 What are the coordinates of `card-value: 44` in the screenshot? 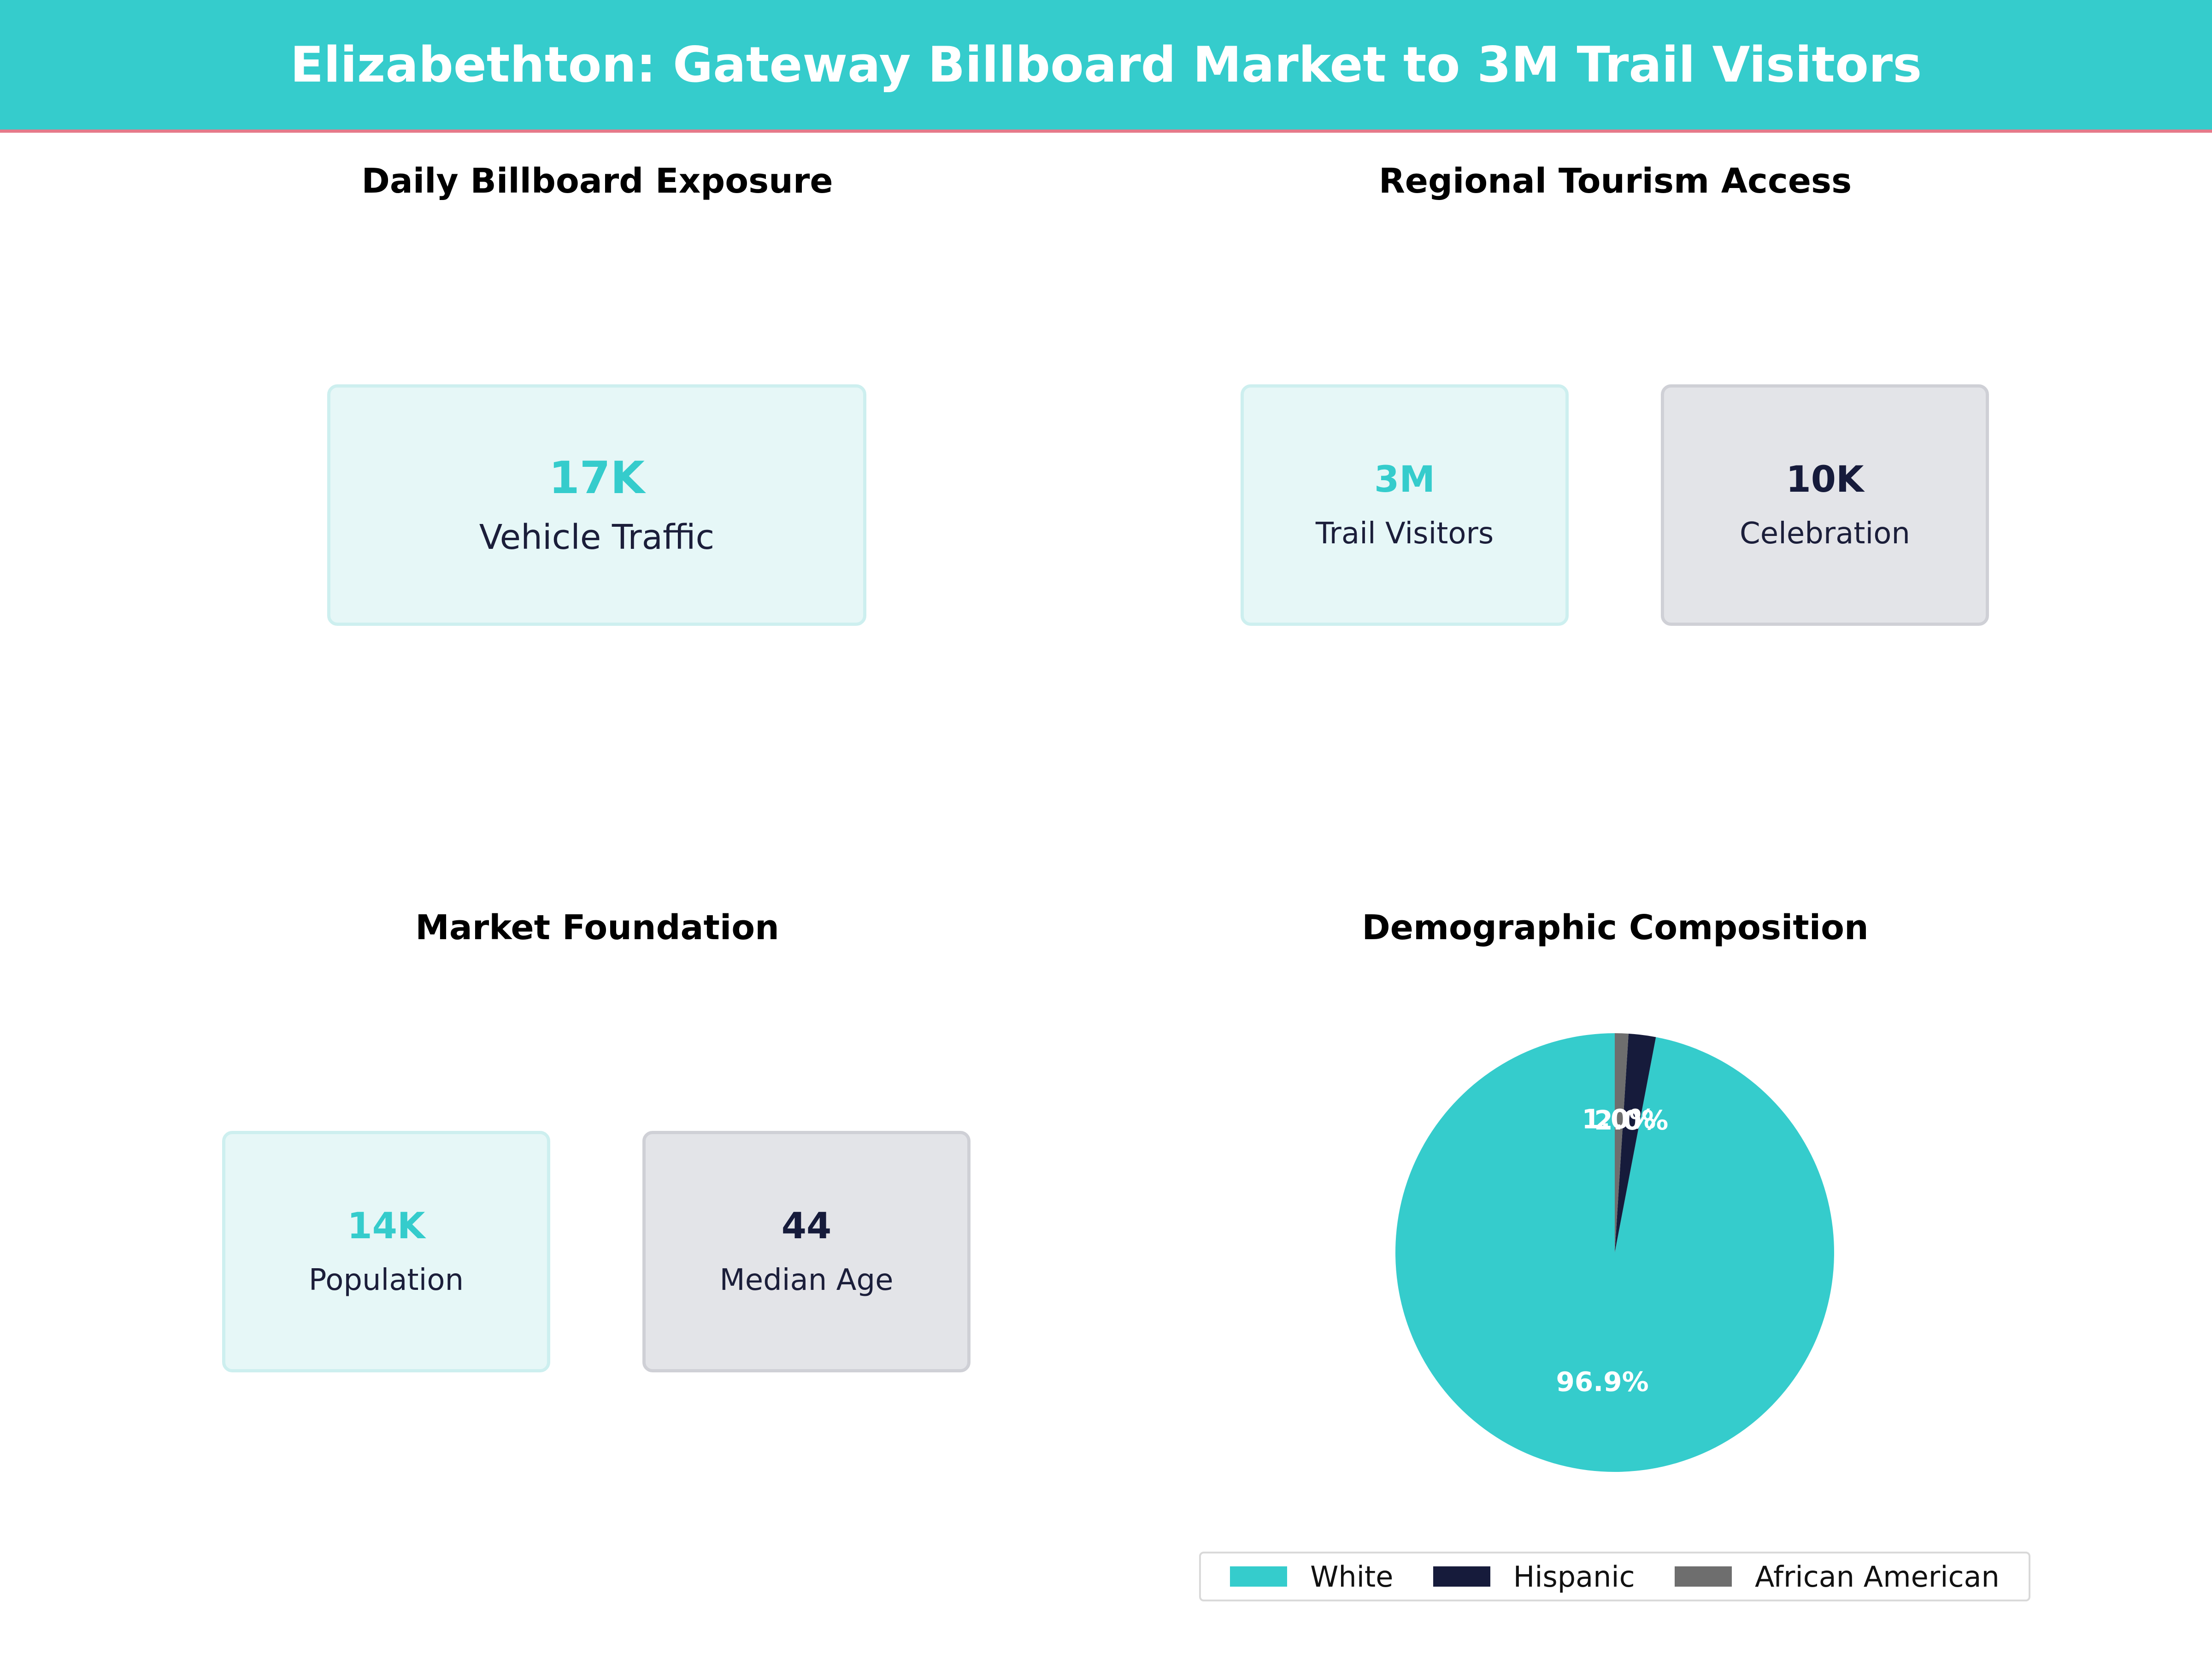 It's located at (806, 1226).